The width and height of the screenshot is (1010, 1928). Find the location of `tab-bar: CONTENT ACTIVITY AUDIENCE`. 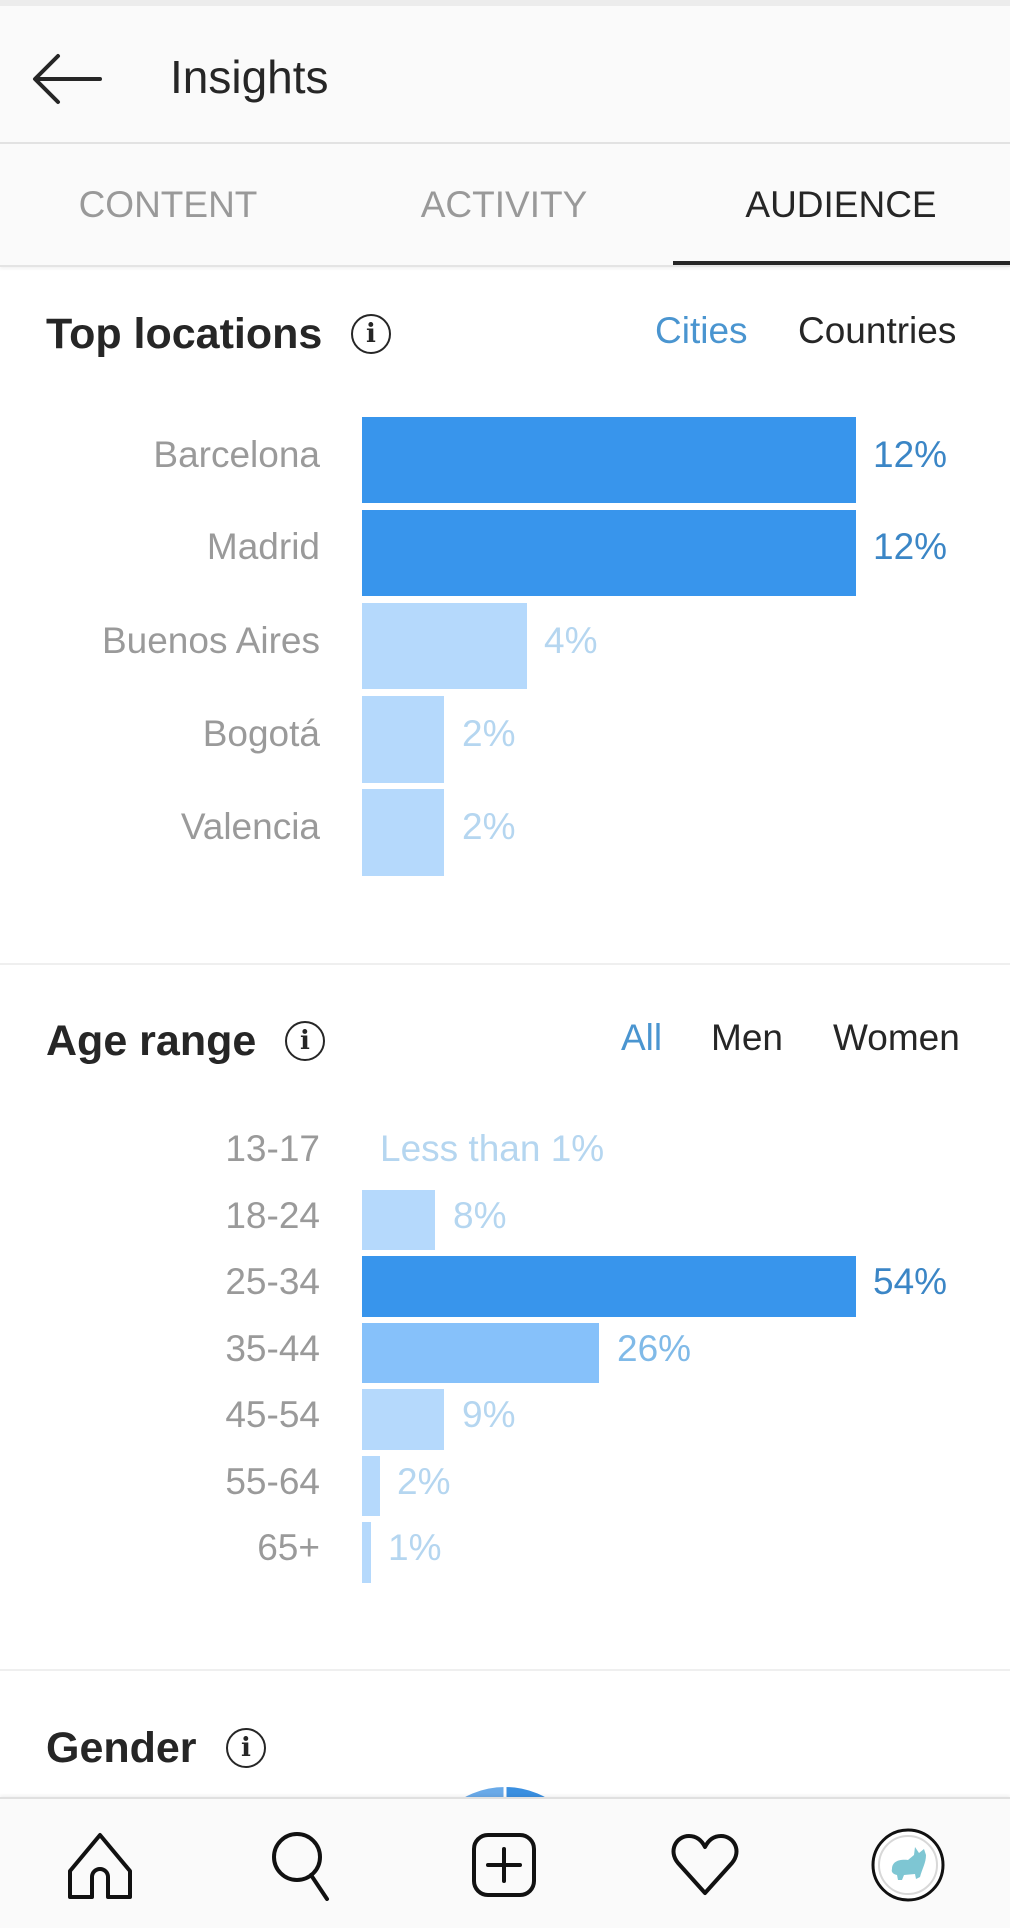

tab-bar: CONTENT ACTIVITY AUDIENCE is located at coordinates (505, 205).